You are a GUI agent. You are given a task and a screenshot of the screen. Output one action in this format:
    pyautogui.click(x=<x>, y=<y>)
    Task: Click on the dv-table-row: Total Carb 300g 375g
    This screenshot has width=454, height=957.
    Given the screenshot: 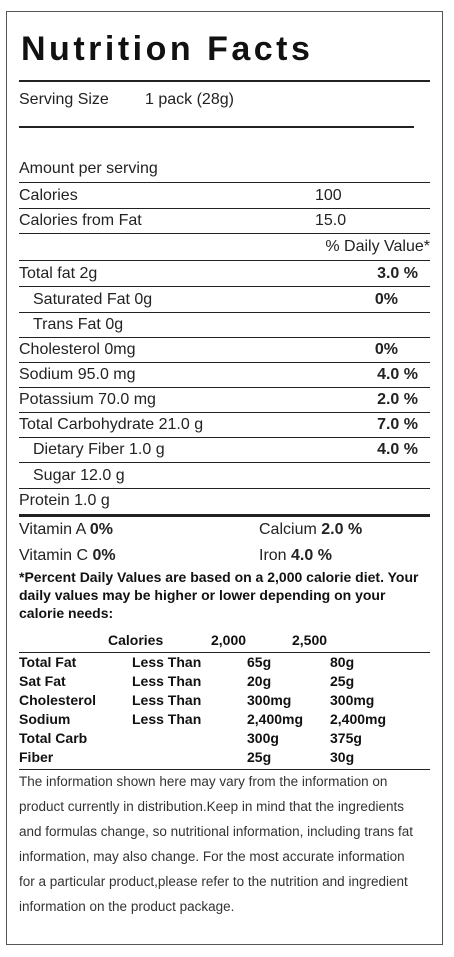 What is the action you would take?
    pyautogui.click(x=224, y=738)
    